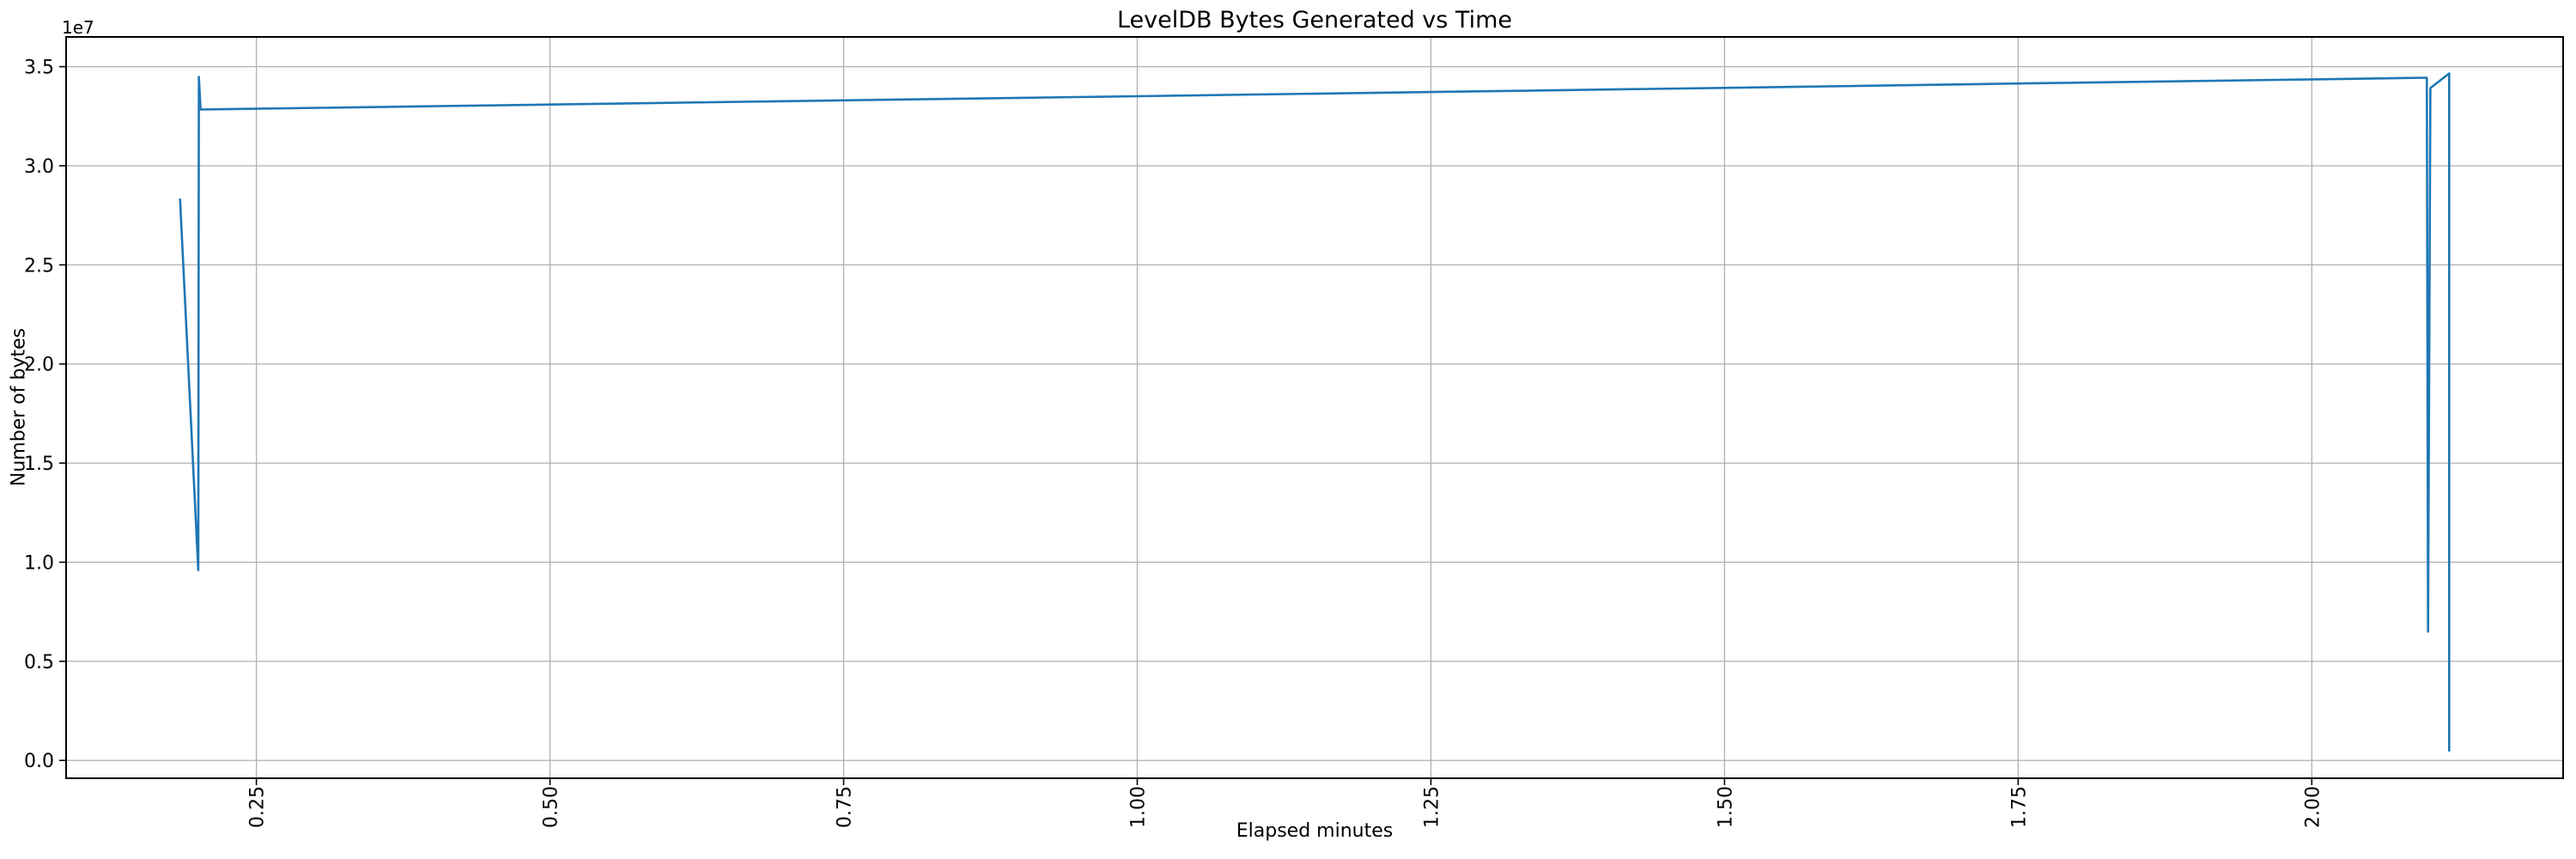 This screenshot has width=2576, height=859. I want to click on x-tick-label: 1.00, so click(1138, 807).